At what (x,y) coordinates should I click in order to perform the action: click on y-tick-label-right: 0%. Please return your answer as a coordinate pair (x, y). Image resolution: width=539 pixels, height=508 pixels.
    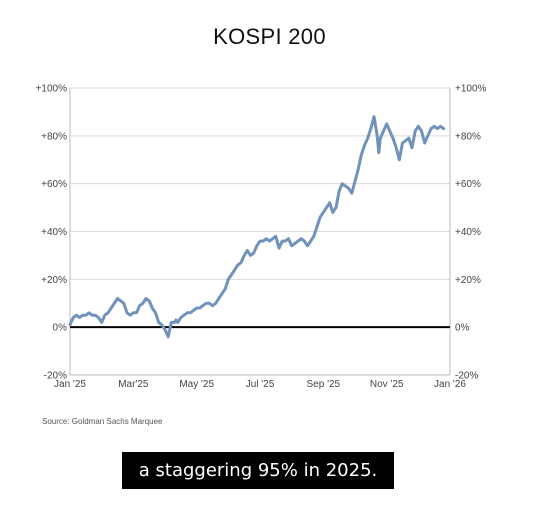
    Looking at the image, I should click on (462, 328).